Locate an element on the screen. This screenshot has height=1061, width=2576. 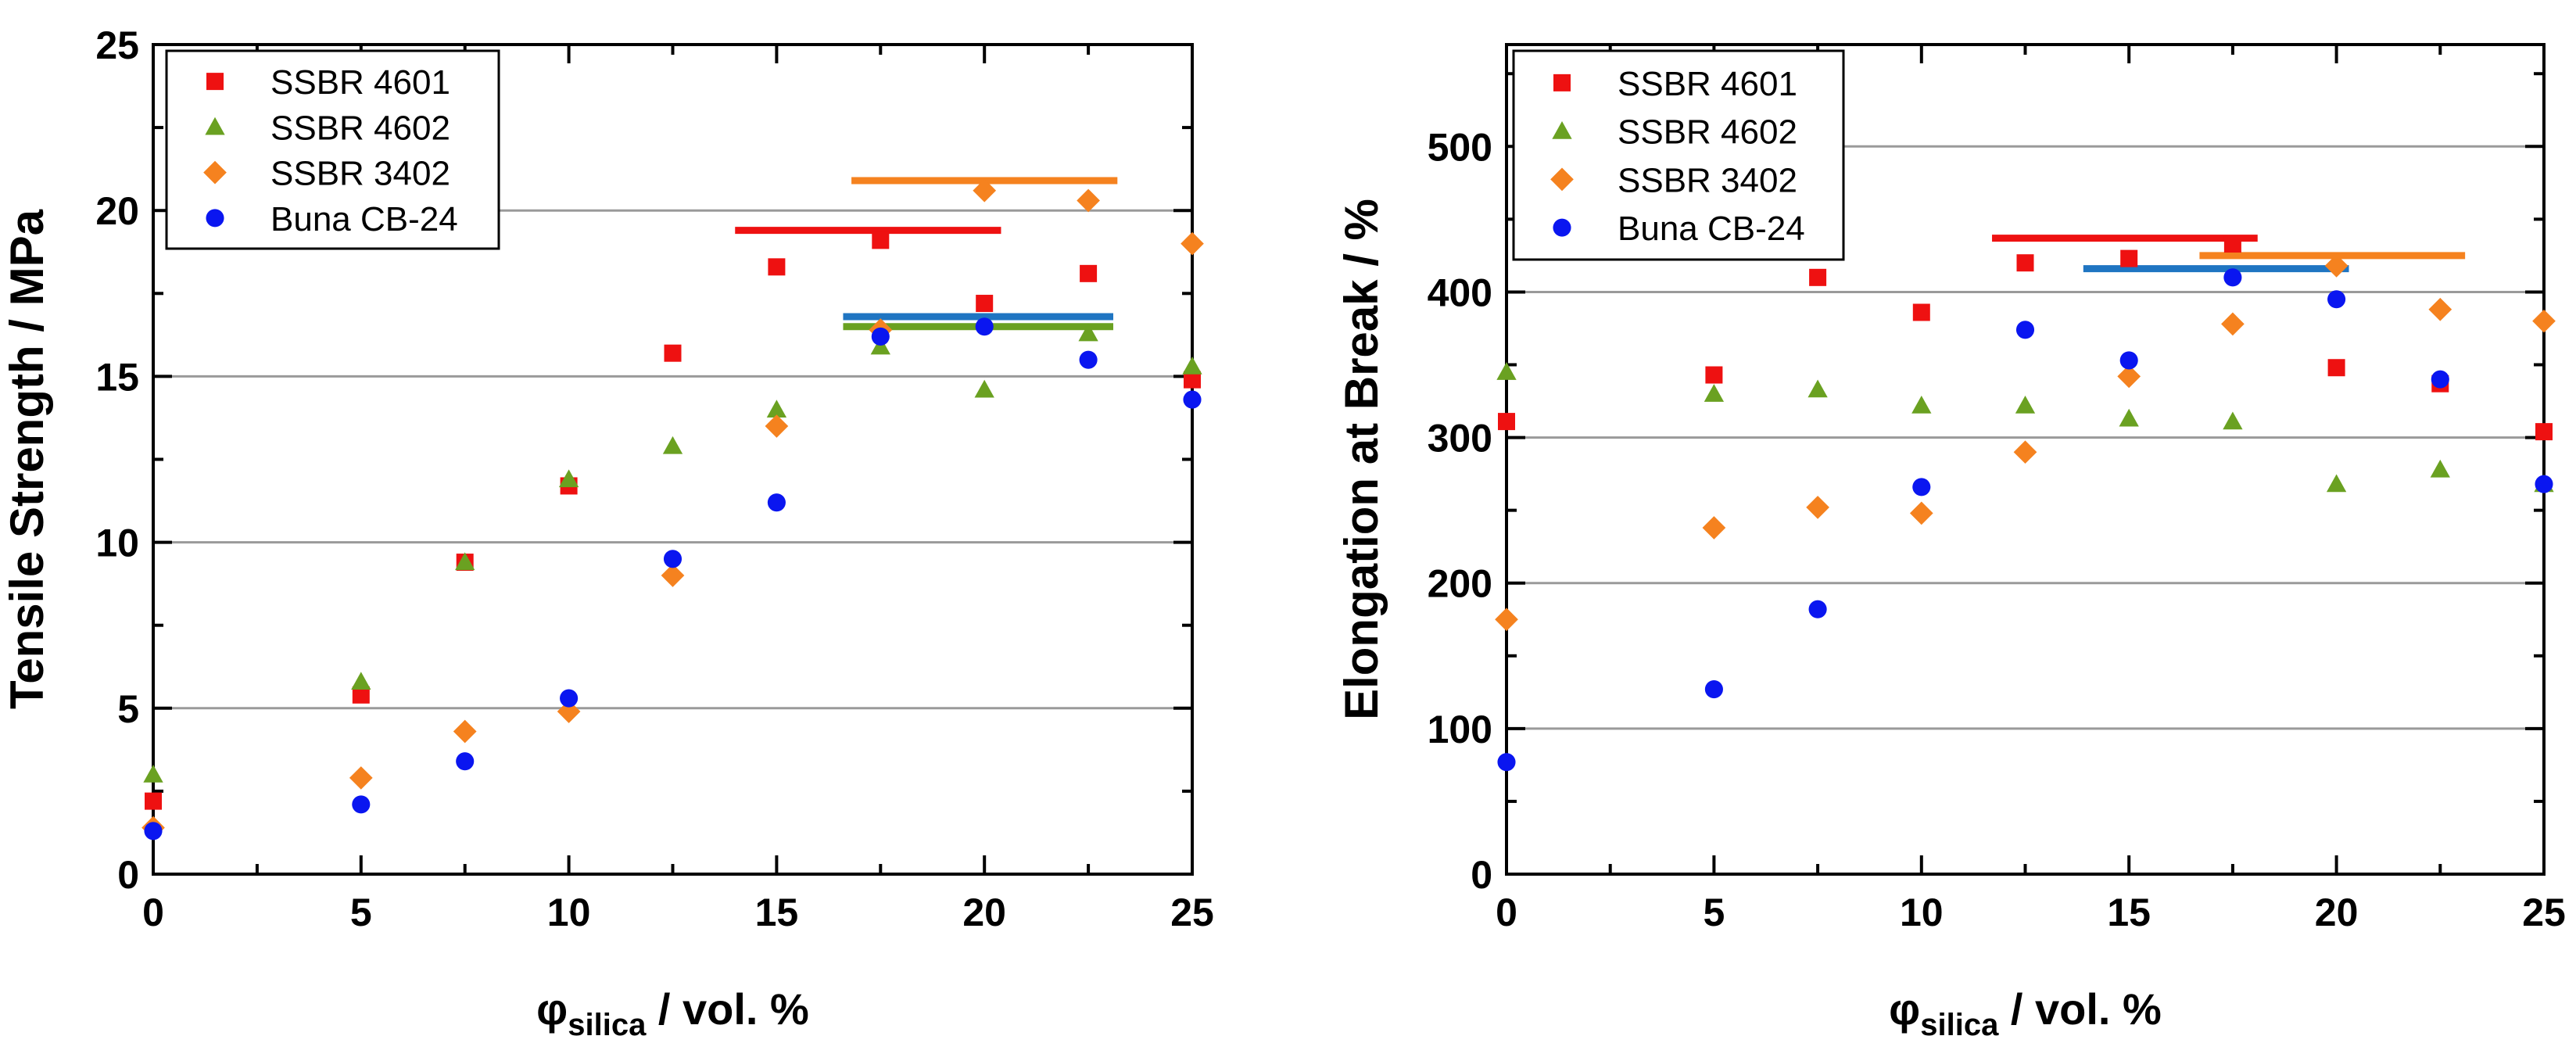
y-tick-label: 25 is located at coordinates (117, 45).